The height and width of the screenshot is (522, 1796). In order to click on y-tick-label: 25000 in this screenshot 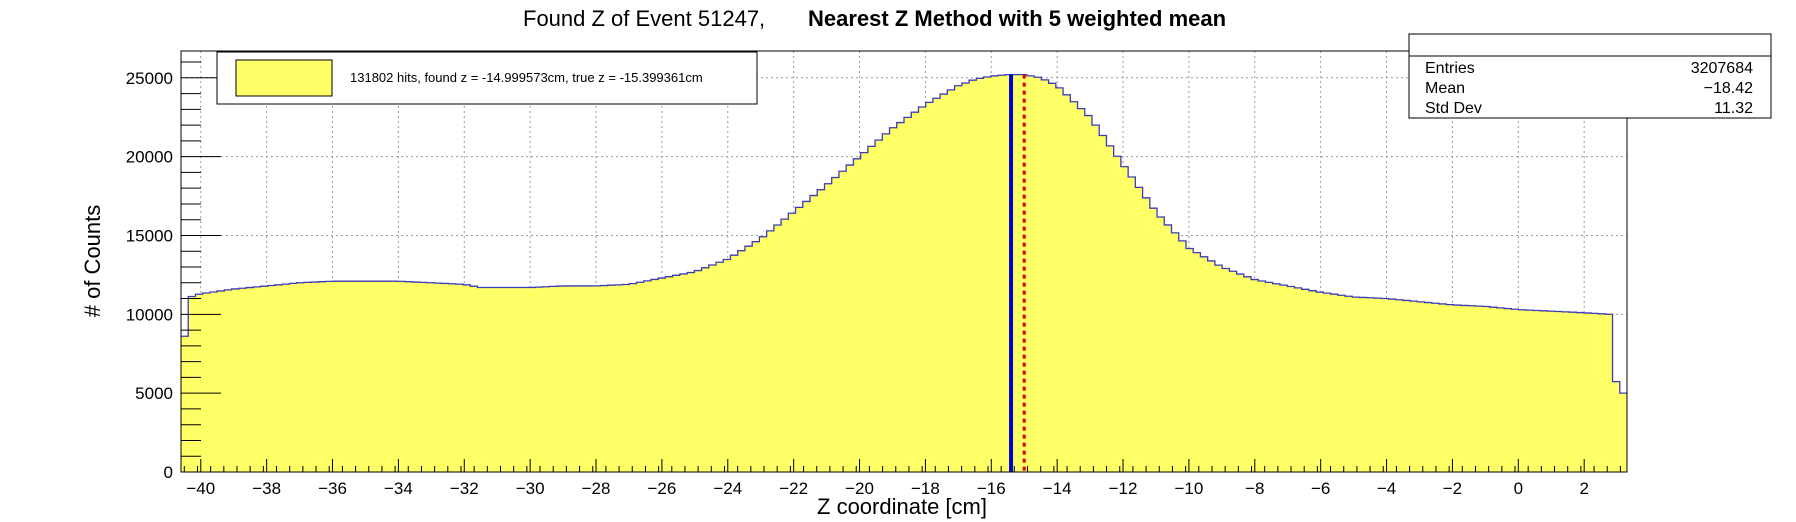, I will do `click(149, 78)`.